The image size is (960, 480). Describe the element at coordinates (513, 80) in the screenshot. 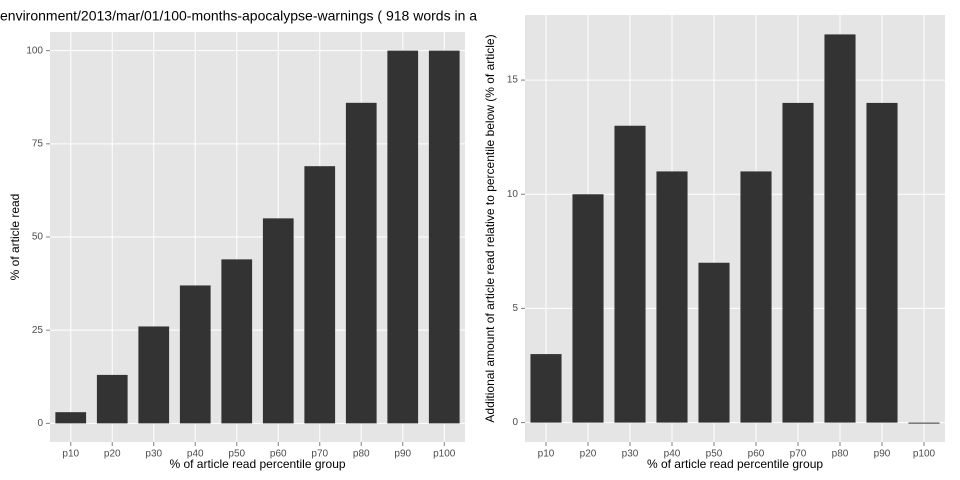

I see `y-tick-label: 15` at that location.